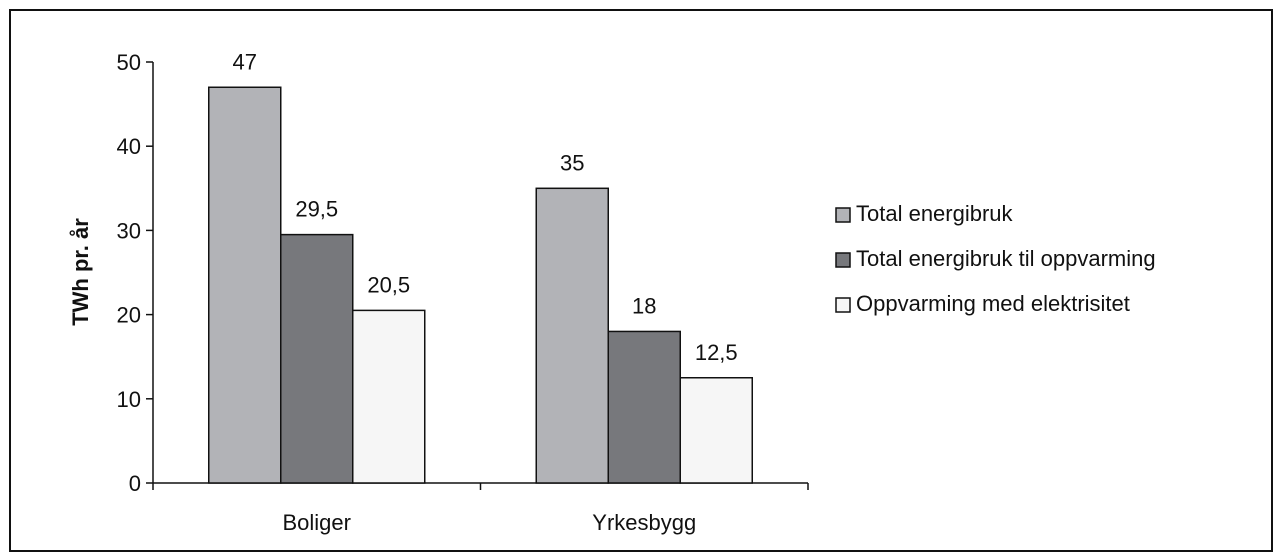 The width and height of the screenshot is (1284, 558). What do you see at coordinates (129, 62) in the screenshot?
I see `y-tick-label: 50` at bounding box center [129, 62].